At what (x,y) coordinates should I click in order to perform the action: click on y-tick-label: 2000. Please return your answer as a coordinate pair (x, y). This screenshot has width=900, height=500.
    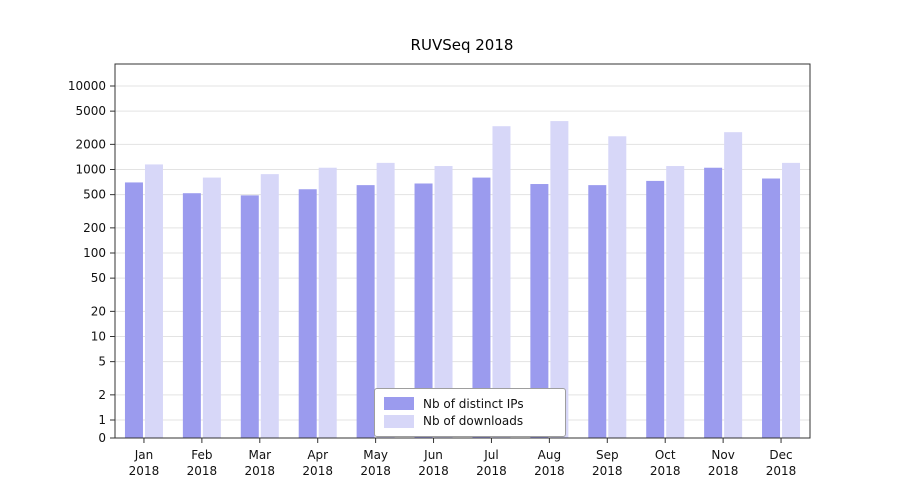
    Looking at the image, I should click on (90, 144).